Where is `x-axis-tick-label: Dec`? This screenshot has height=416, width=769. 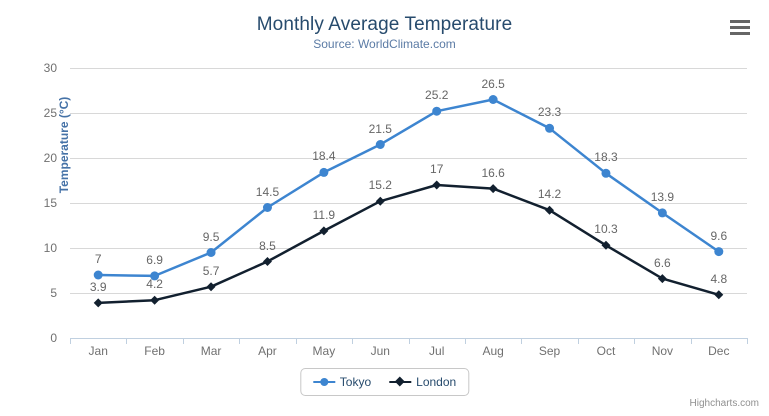 x-axis-tick-label: Dec is located at coordinates (719, 351).